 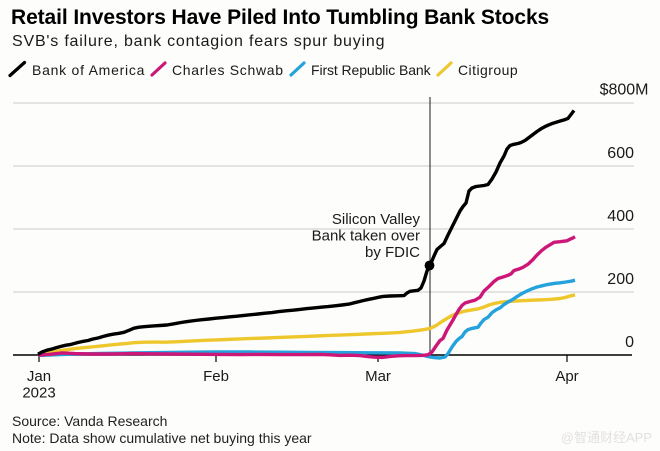 I want to click on svg-text: Silicon Valley, so click(x=376, y=219).